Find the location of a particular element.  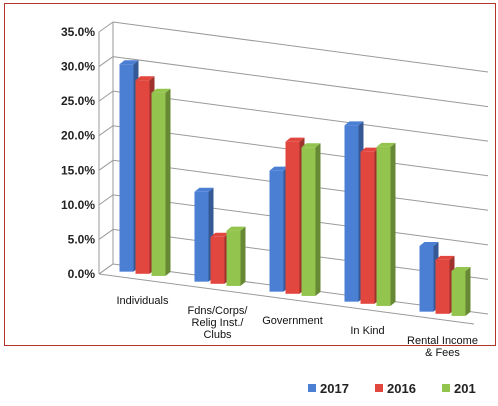

x-tick-line: & Fees is located at coordinates (442, 353).